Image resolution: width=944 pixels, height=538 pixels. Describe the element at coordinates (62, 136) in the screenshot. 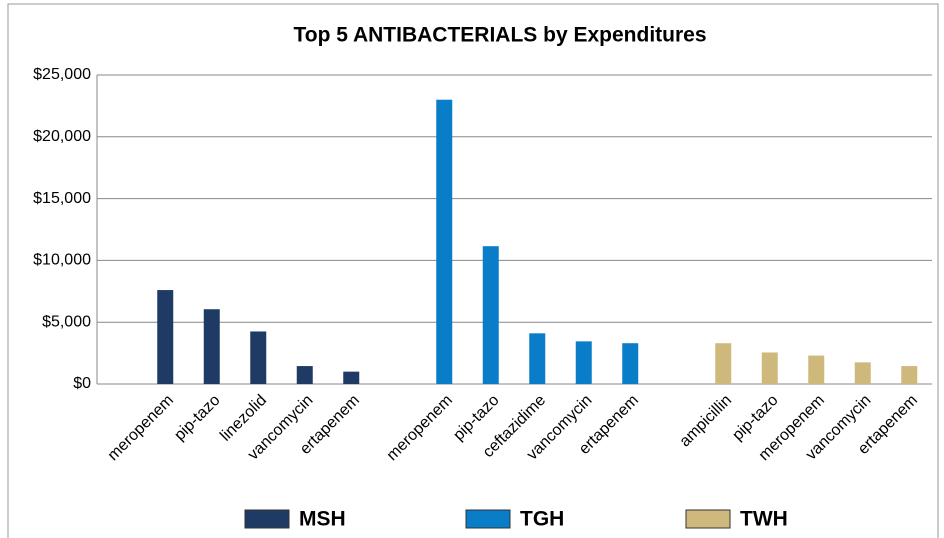

I see `y-tick-label: $20,000` at that location.